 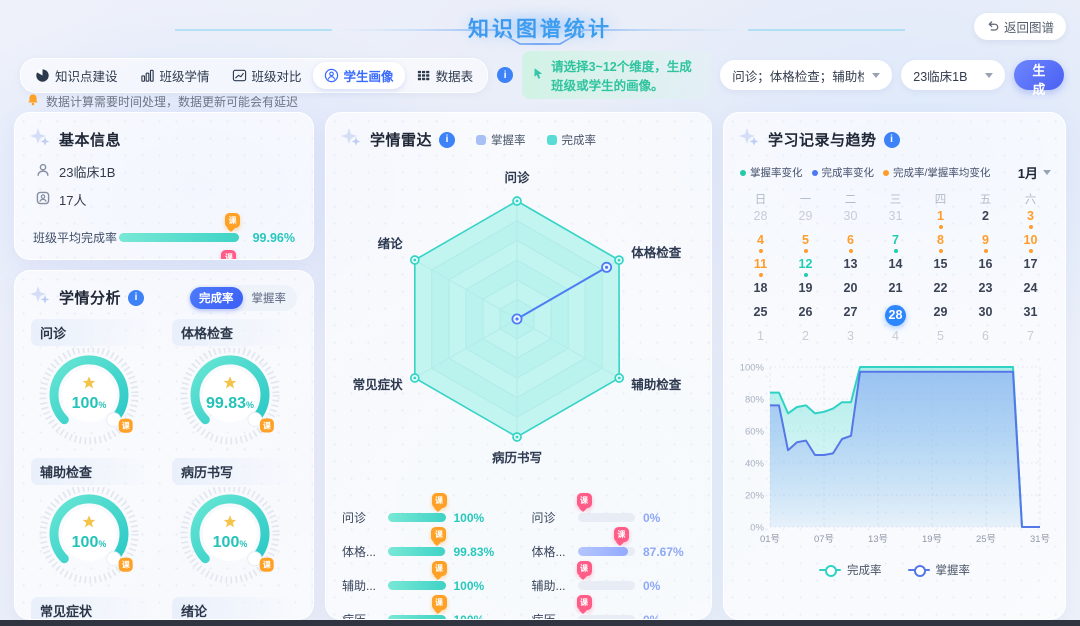 What do you see at coordinates (805, 216) in the screenshot?
I see `day-number: 29` at bounding box center [805, 216].